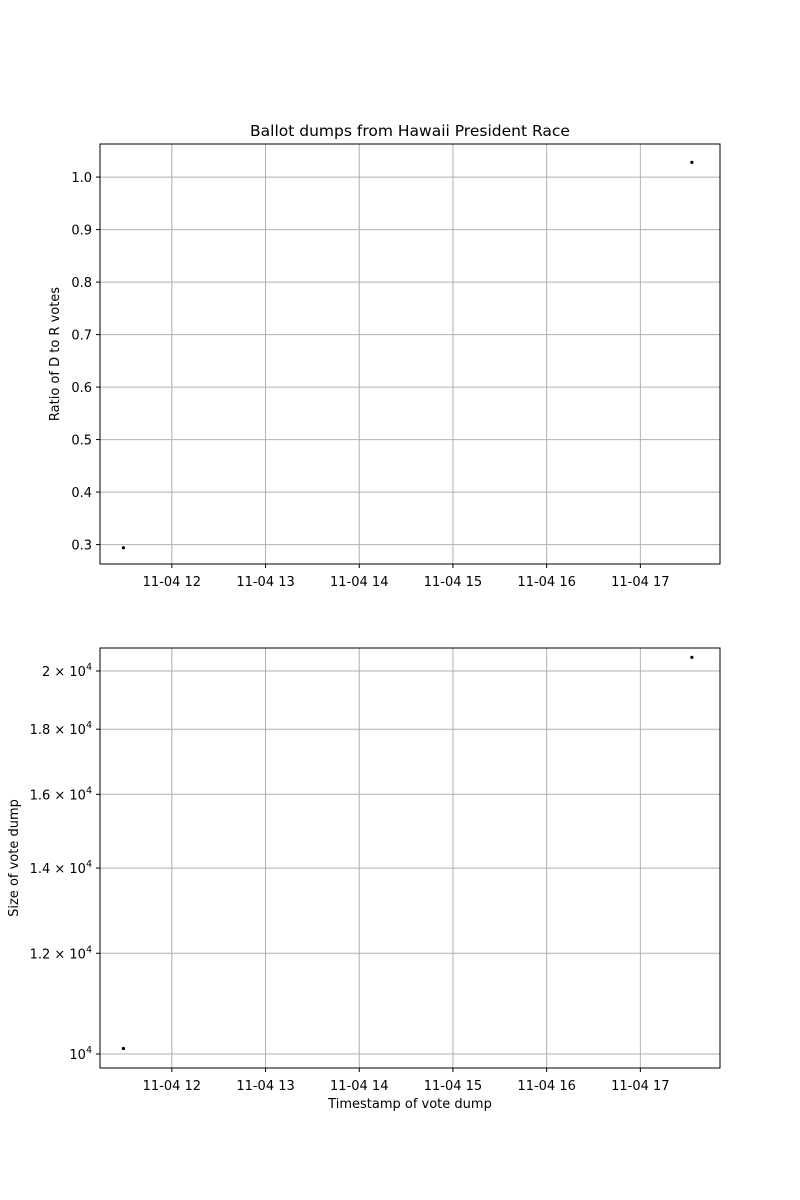  What do you see at coordinates (81, 283) in the screenshot?
I see `y-tick-label: 0.8` at bounding box center [81, 283].